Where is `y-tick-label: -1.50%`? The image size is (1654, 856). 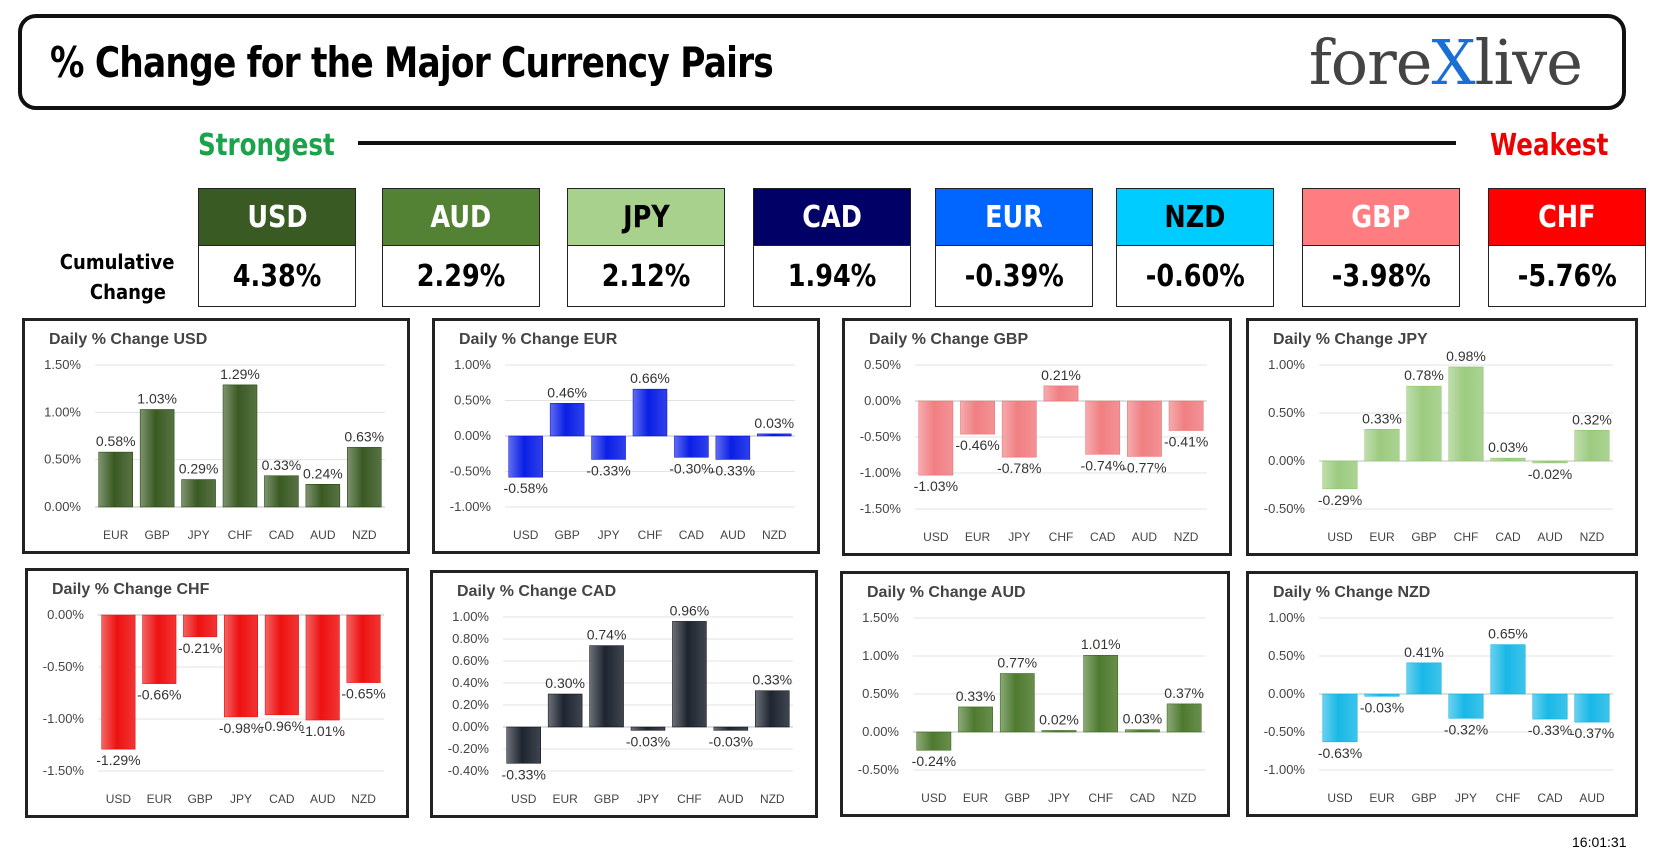 y-tick-label: -1.50% is located at coordinates (881, 508).